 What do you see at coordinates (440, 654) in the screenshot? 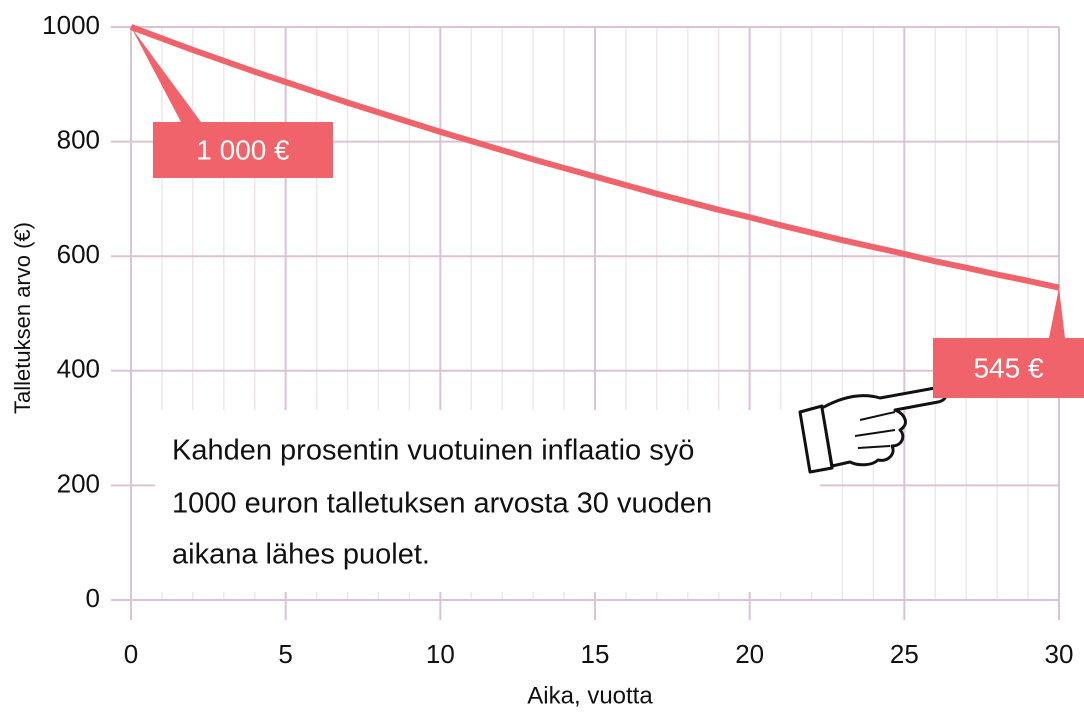
I see `x-tick-label: 10` at bounding box center [440, 654].